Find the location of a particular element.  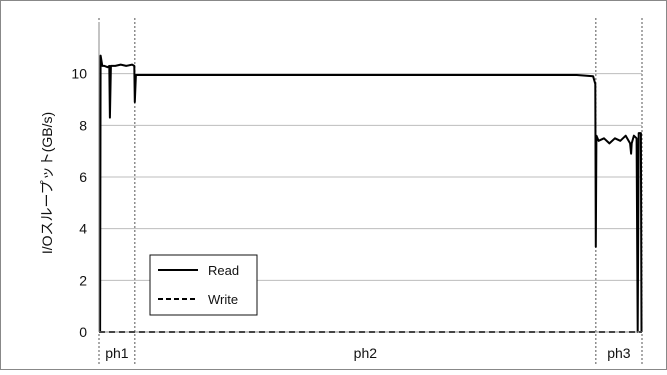

y-tick-label: 4 is located at coordinates (83, 229).